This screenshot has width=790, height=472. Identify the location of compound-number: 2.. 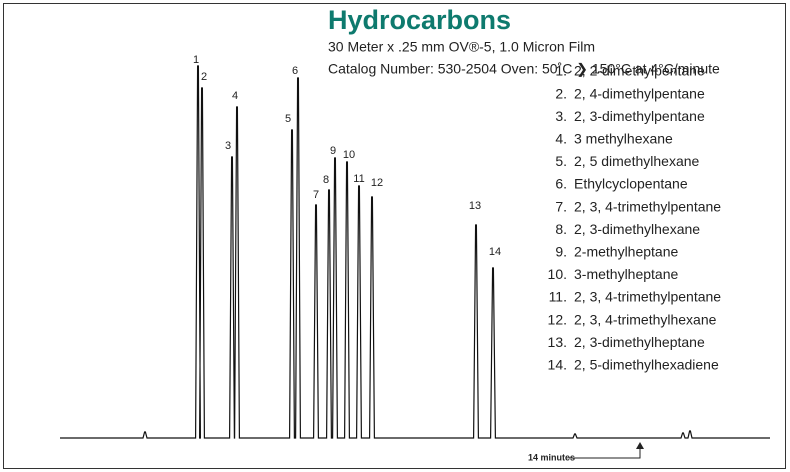
(561, 93).